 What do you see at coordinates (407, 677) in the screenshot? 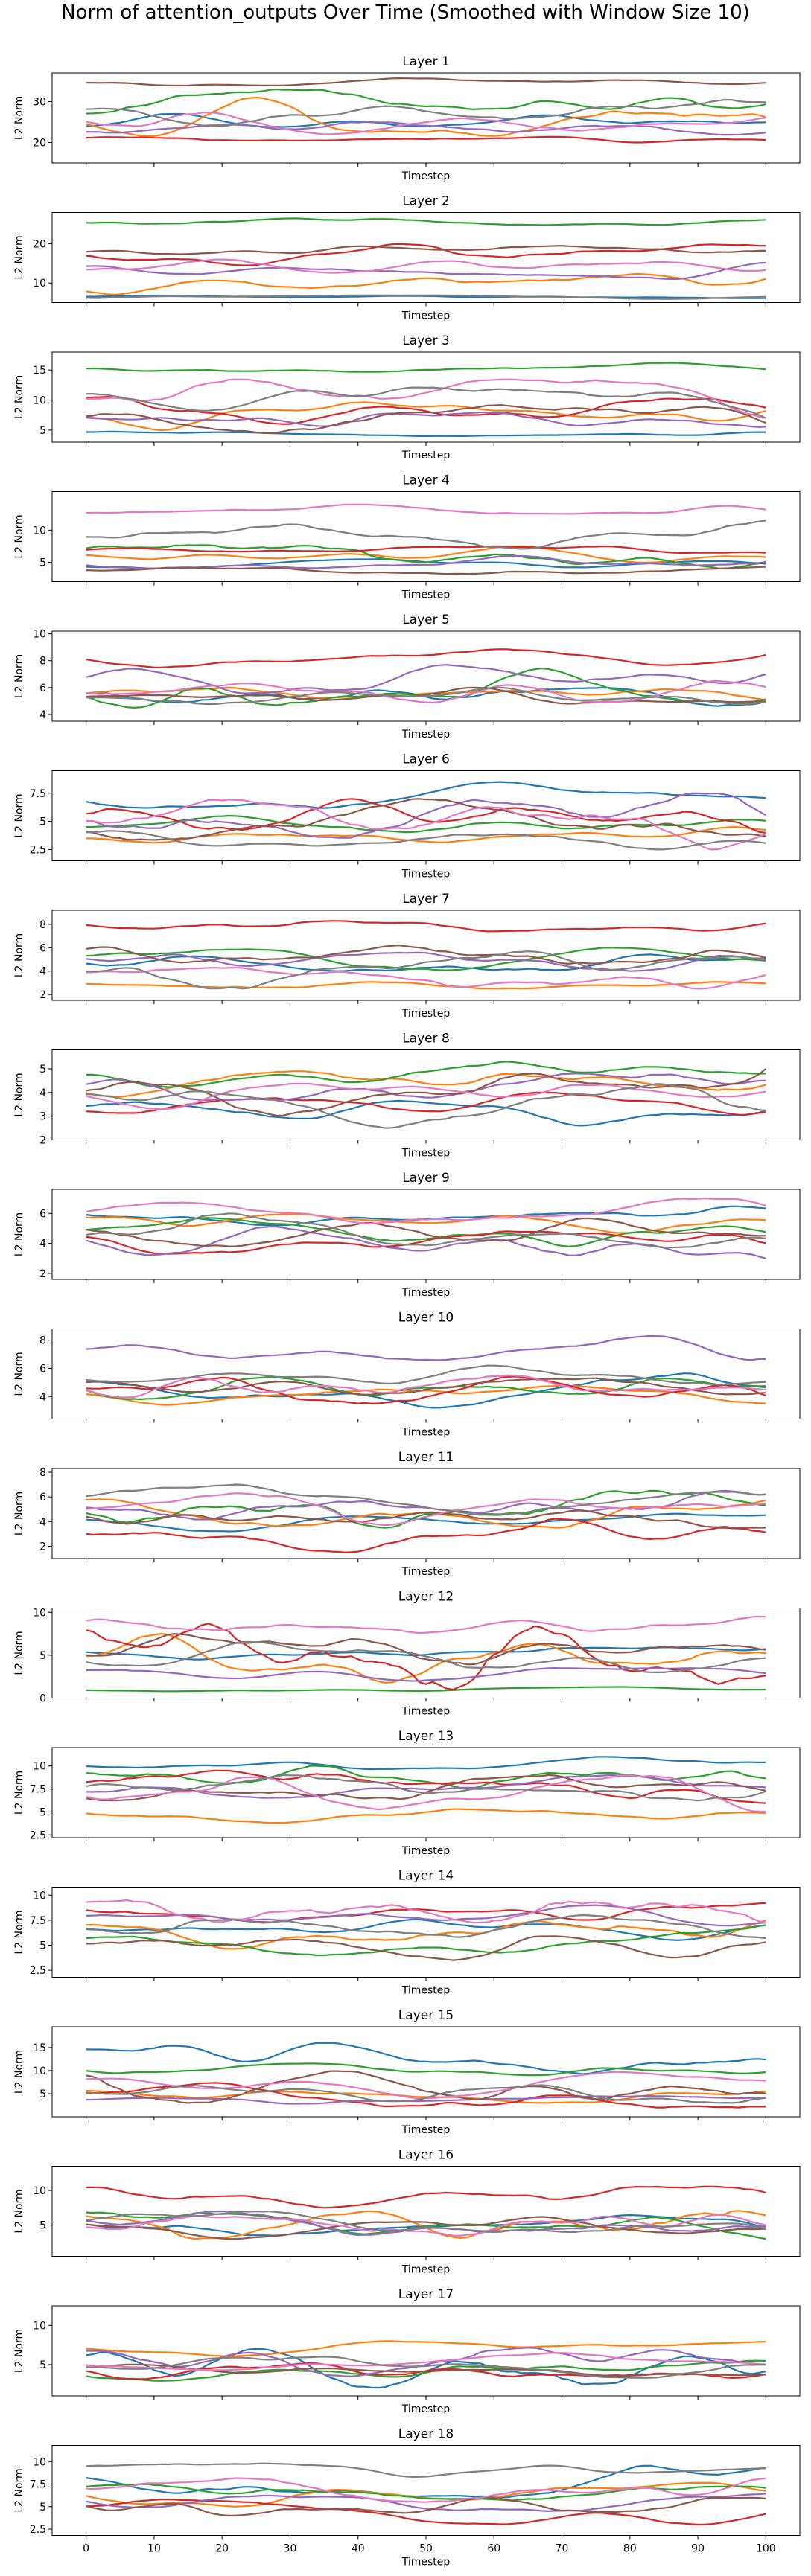
I see `subplot-layer-5: Layer 5 4 6 8 10 Timestep L2 Norm` at bounding box center [407, 677].